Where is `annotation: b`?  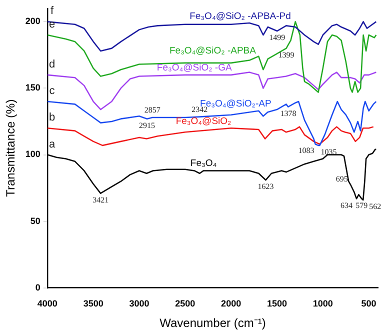 annotation: b is located at coordinates (52, 118).